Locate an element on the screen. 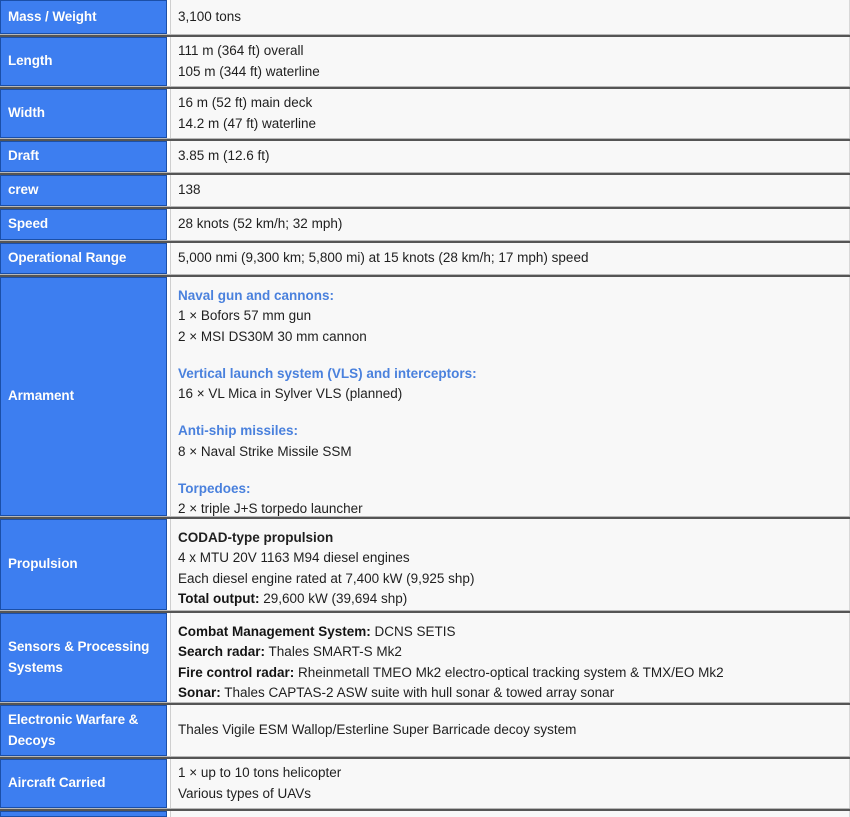 The height and width of the screenshot is (817, 850). spec-label-cell: Electronic Warfare & Decoys is located at coordinates (83, 730).